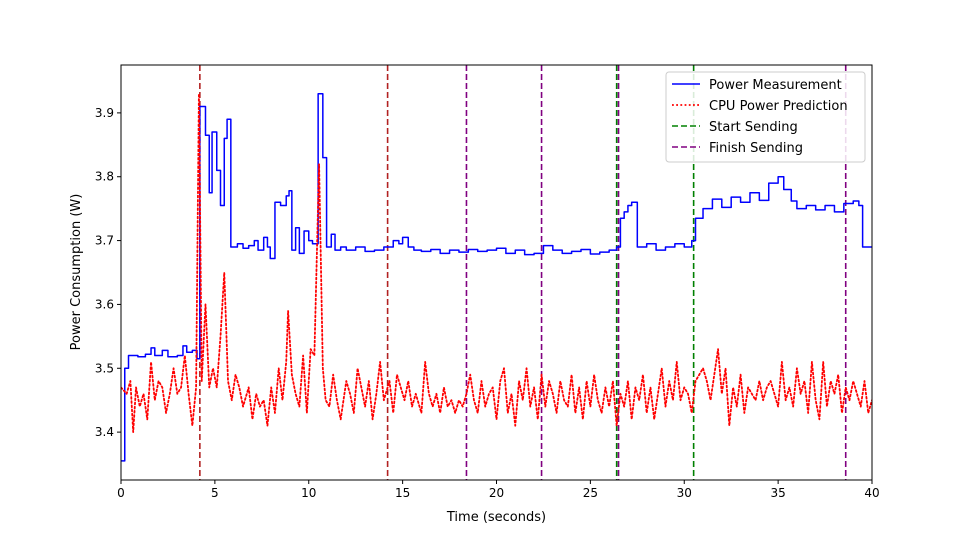  I want to click on y-tick-label: 3.7, so click(104, 241).